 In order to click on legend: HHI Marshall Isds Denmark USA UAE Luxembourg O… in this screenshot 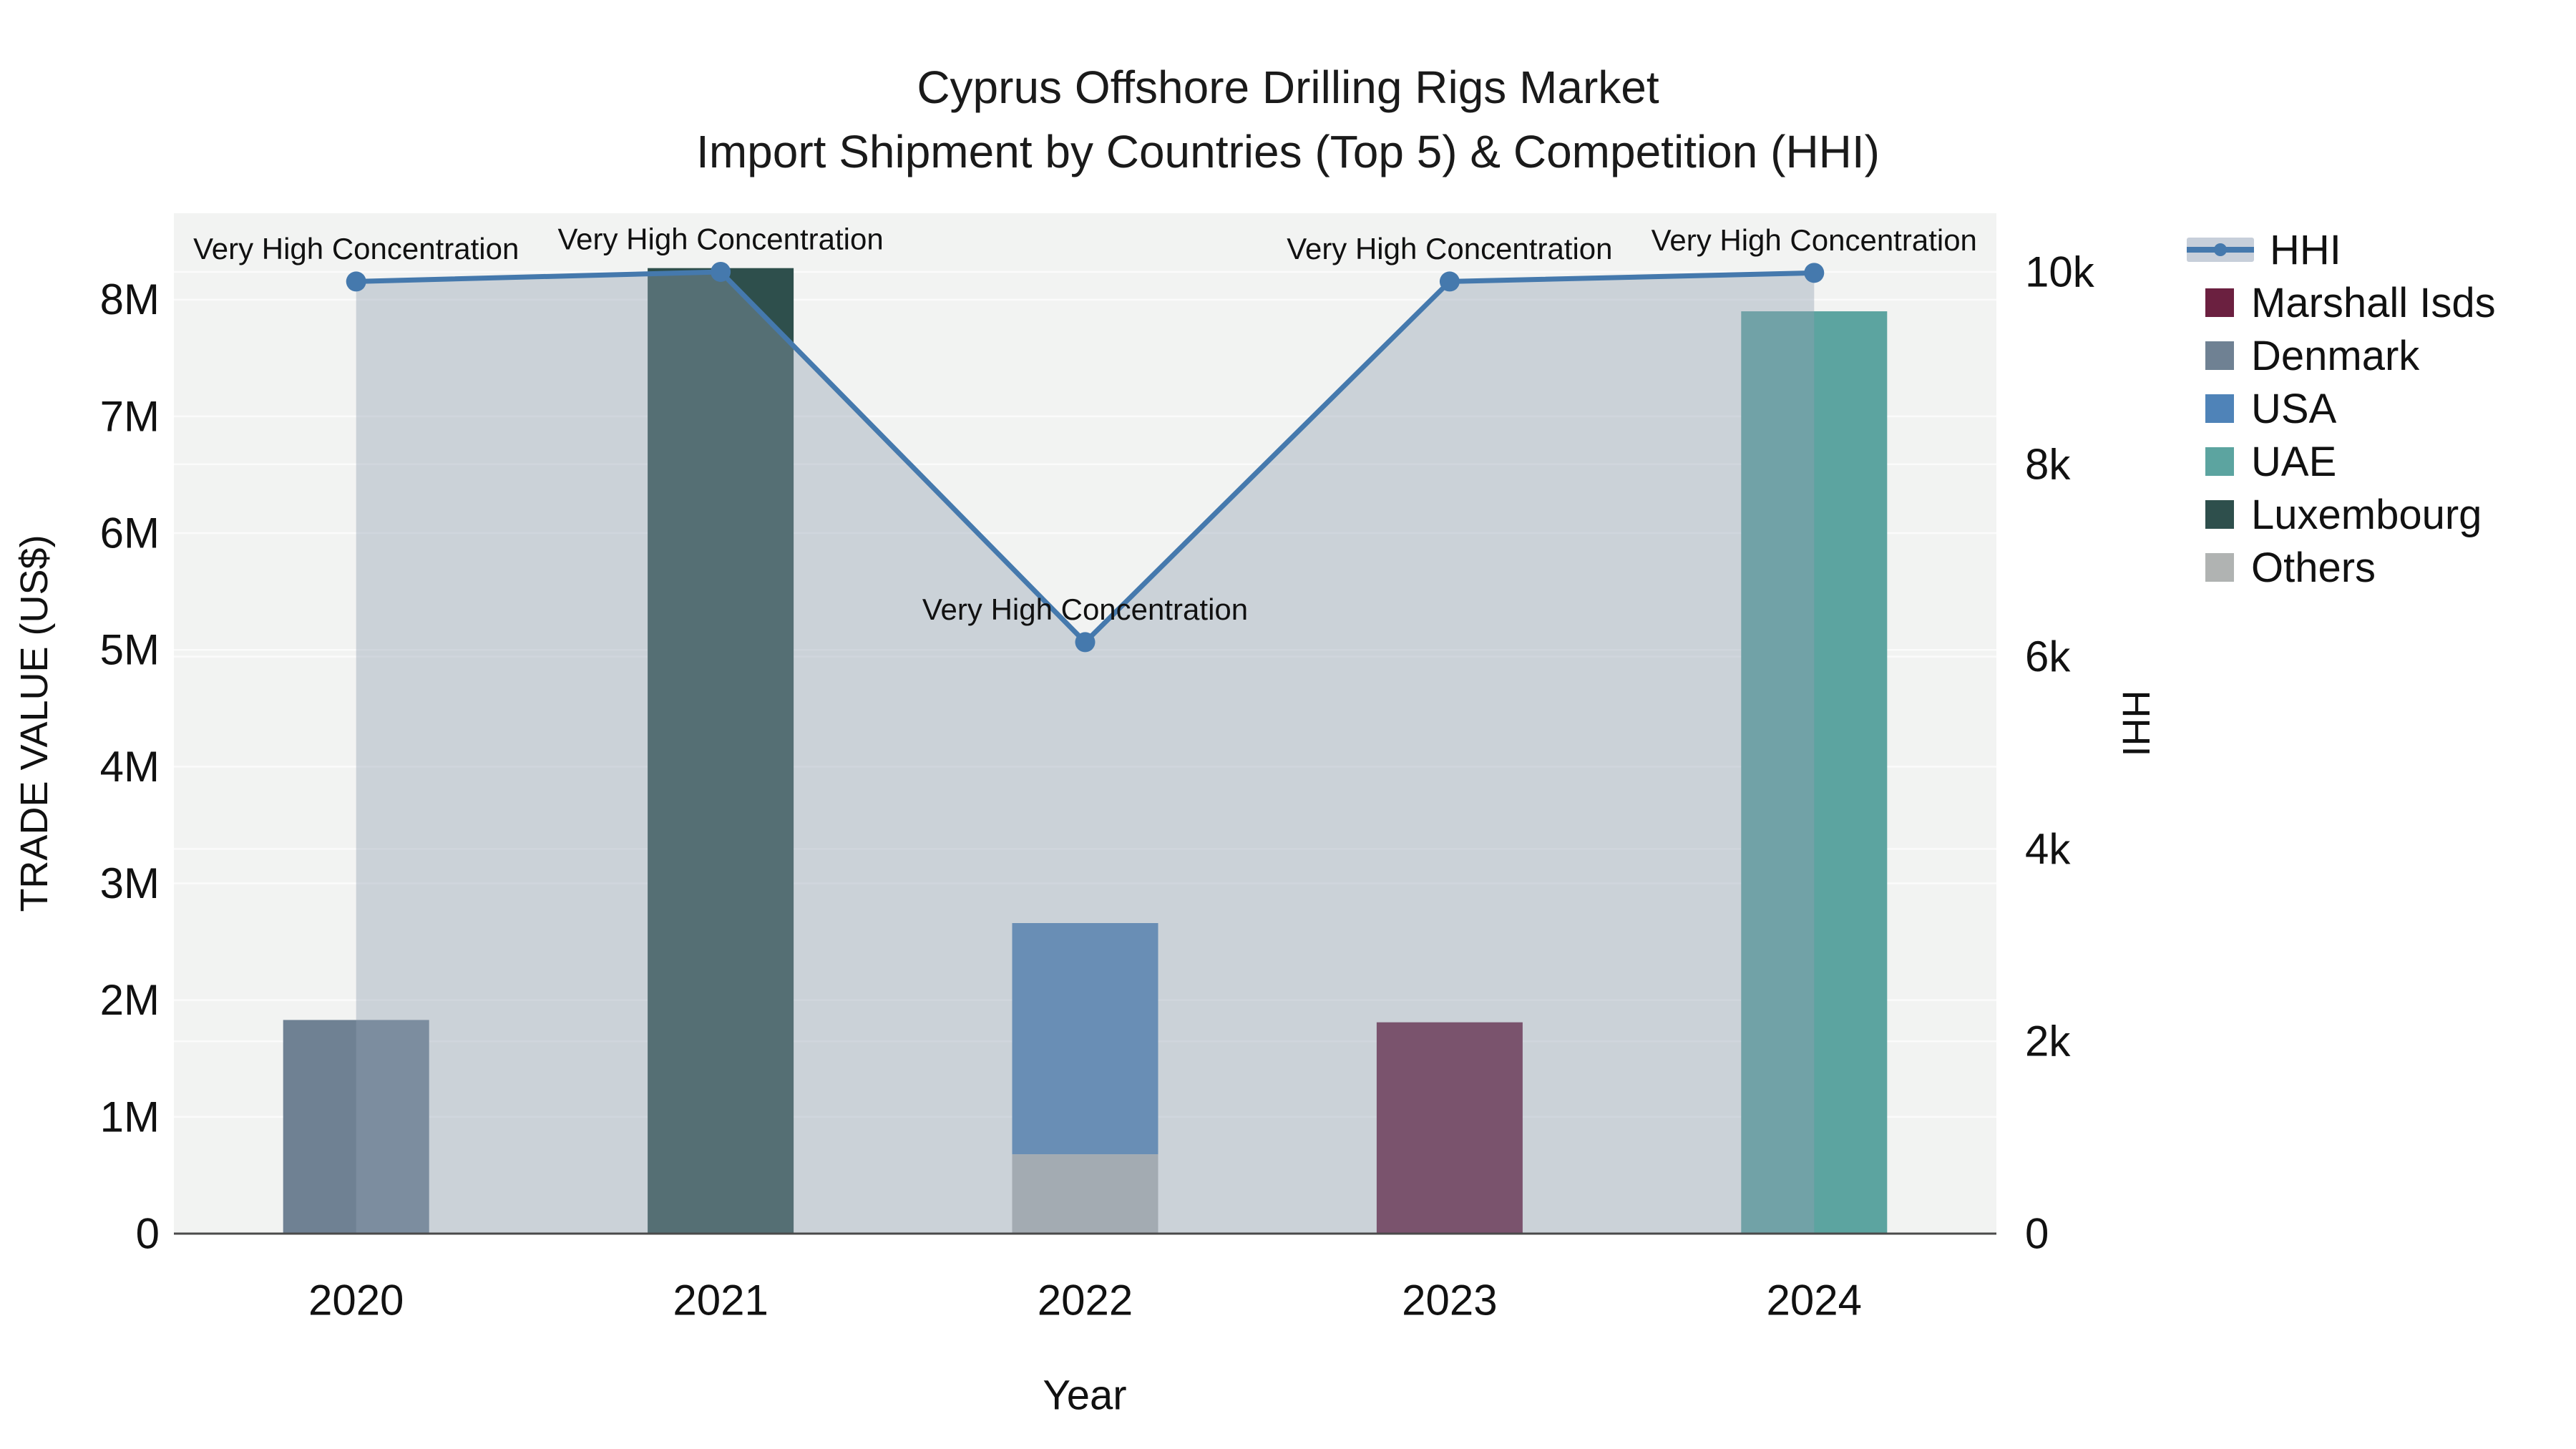, I will do `click(2341, 408)`.